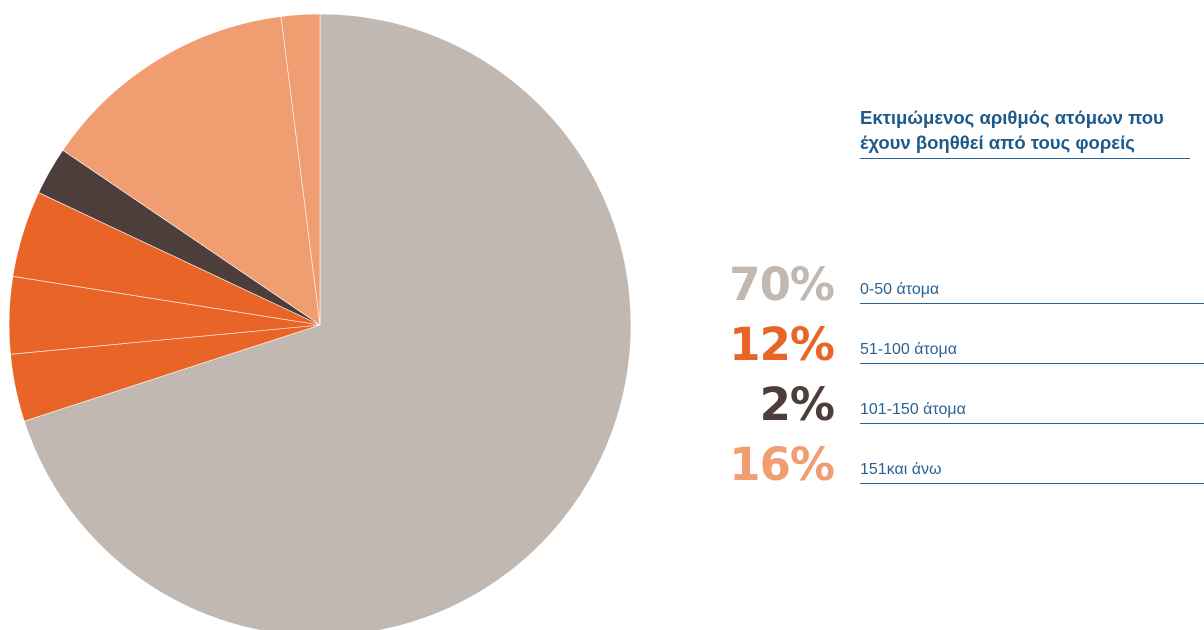  Describe the element at coordinates (1032, 412) in the screenshot. I see `legend-label-101-150: 101-150 άτομα` at that location.